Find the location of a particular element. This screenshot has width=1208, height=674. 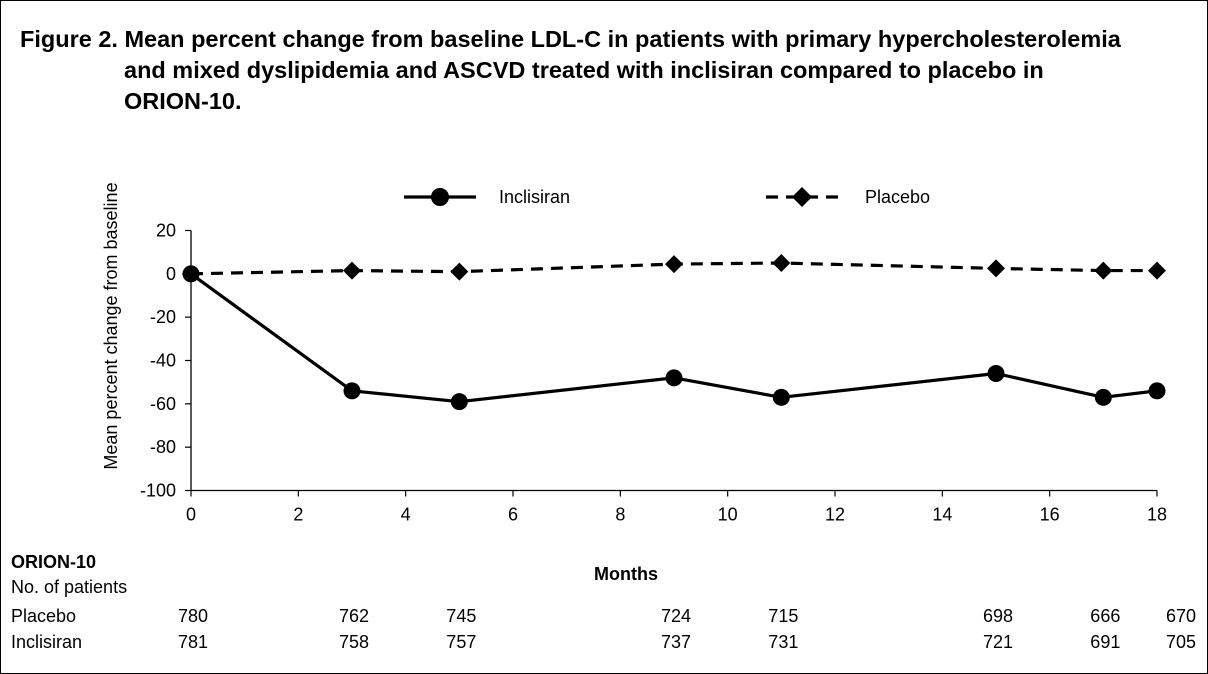

x-tick-label: 4 is located at coordinates (406, 515).